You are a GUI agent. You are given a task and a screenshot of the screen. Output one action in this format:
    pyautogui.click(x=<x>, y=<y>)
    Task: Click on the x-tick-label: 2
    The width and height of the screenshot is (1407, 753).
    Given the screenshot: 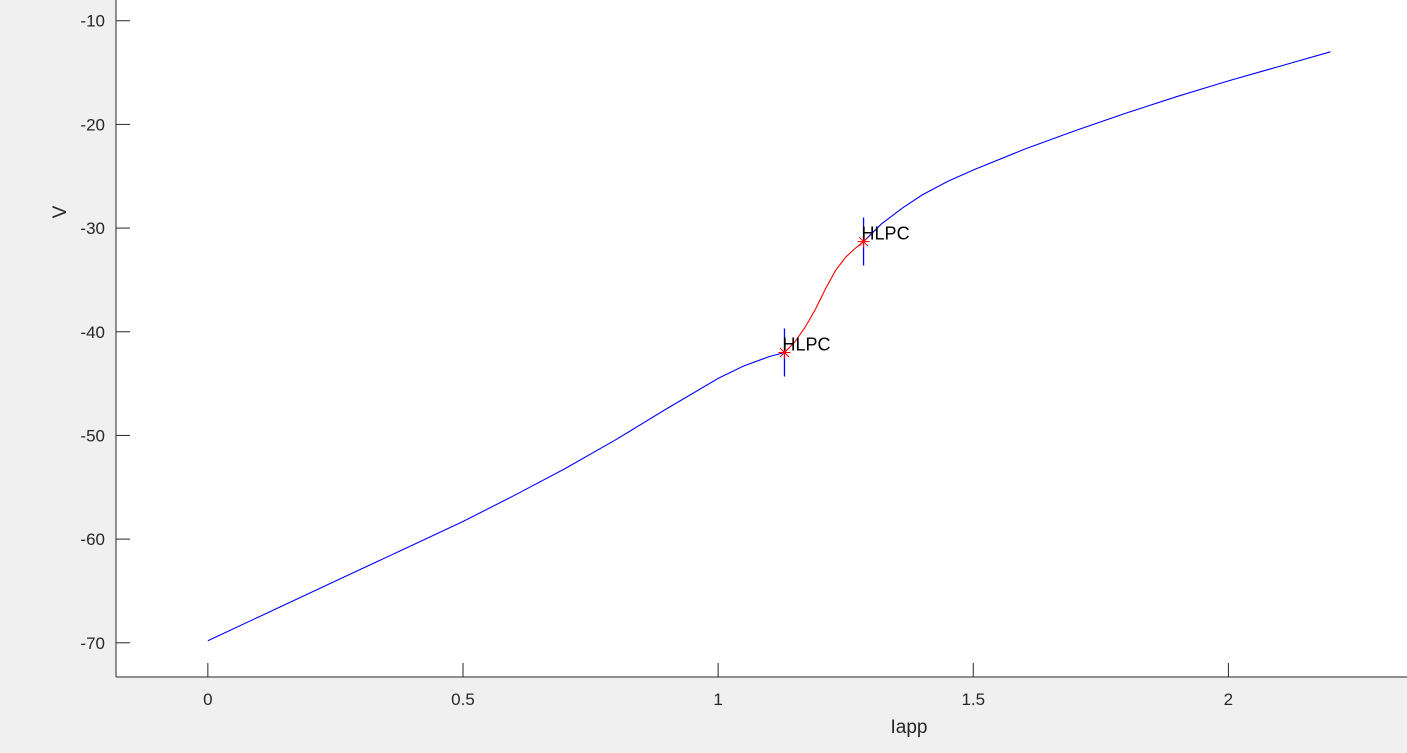 What is the action you would take?
    pyautogui.click(x=1228, y=699)
    